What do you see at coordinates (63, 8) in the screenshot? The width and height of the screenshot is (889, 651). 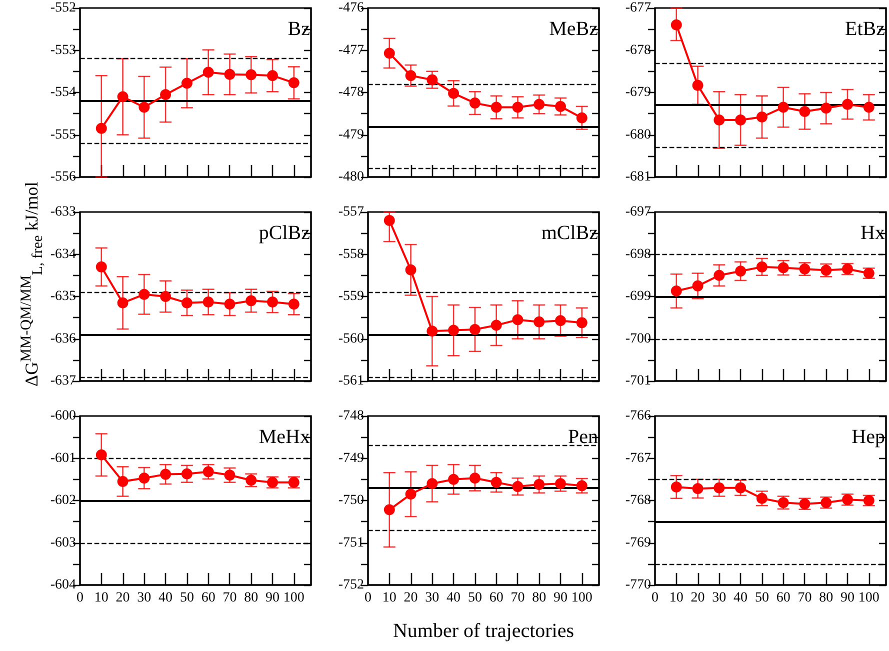 I see `y-tick-label: -552` at bounding box center [63, 8].